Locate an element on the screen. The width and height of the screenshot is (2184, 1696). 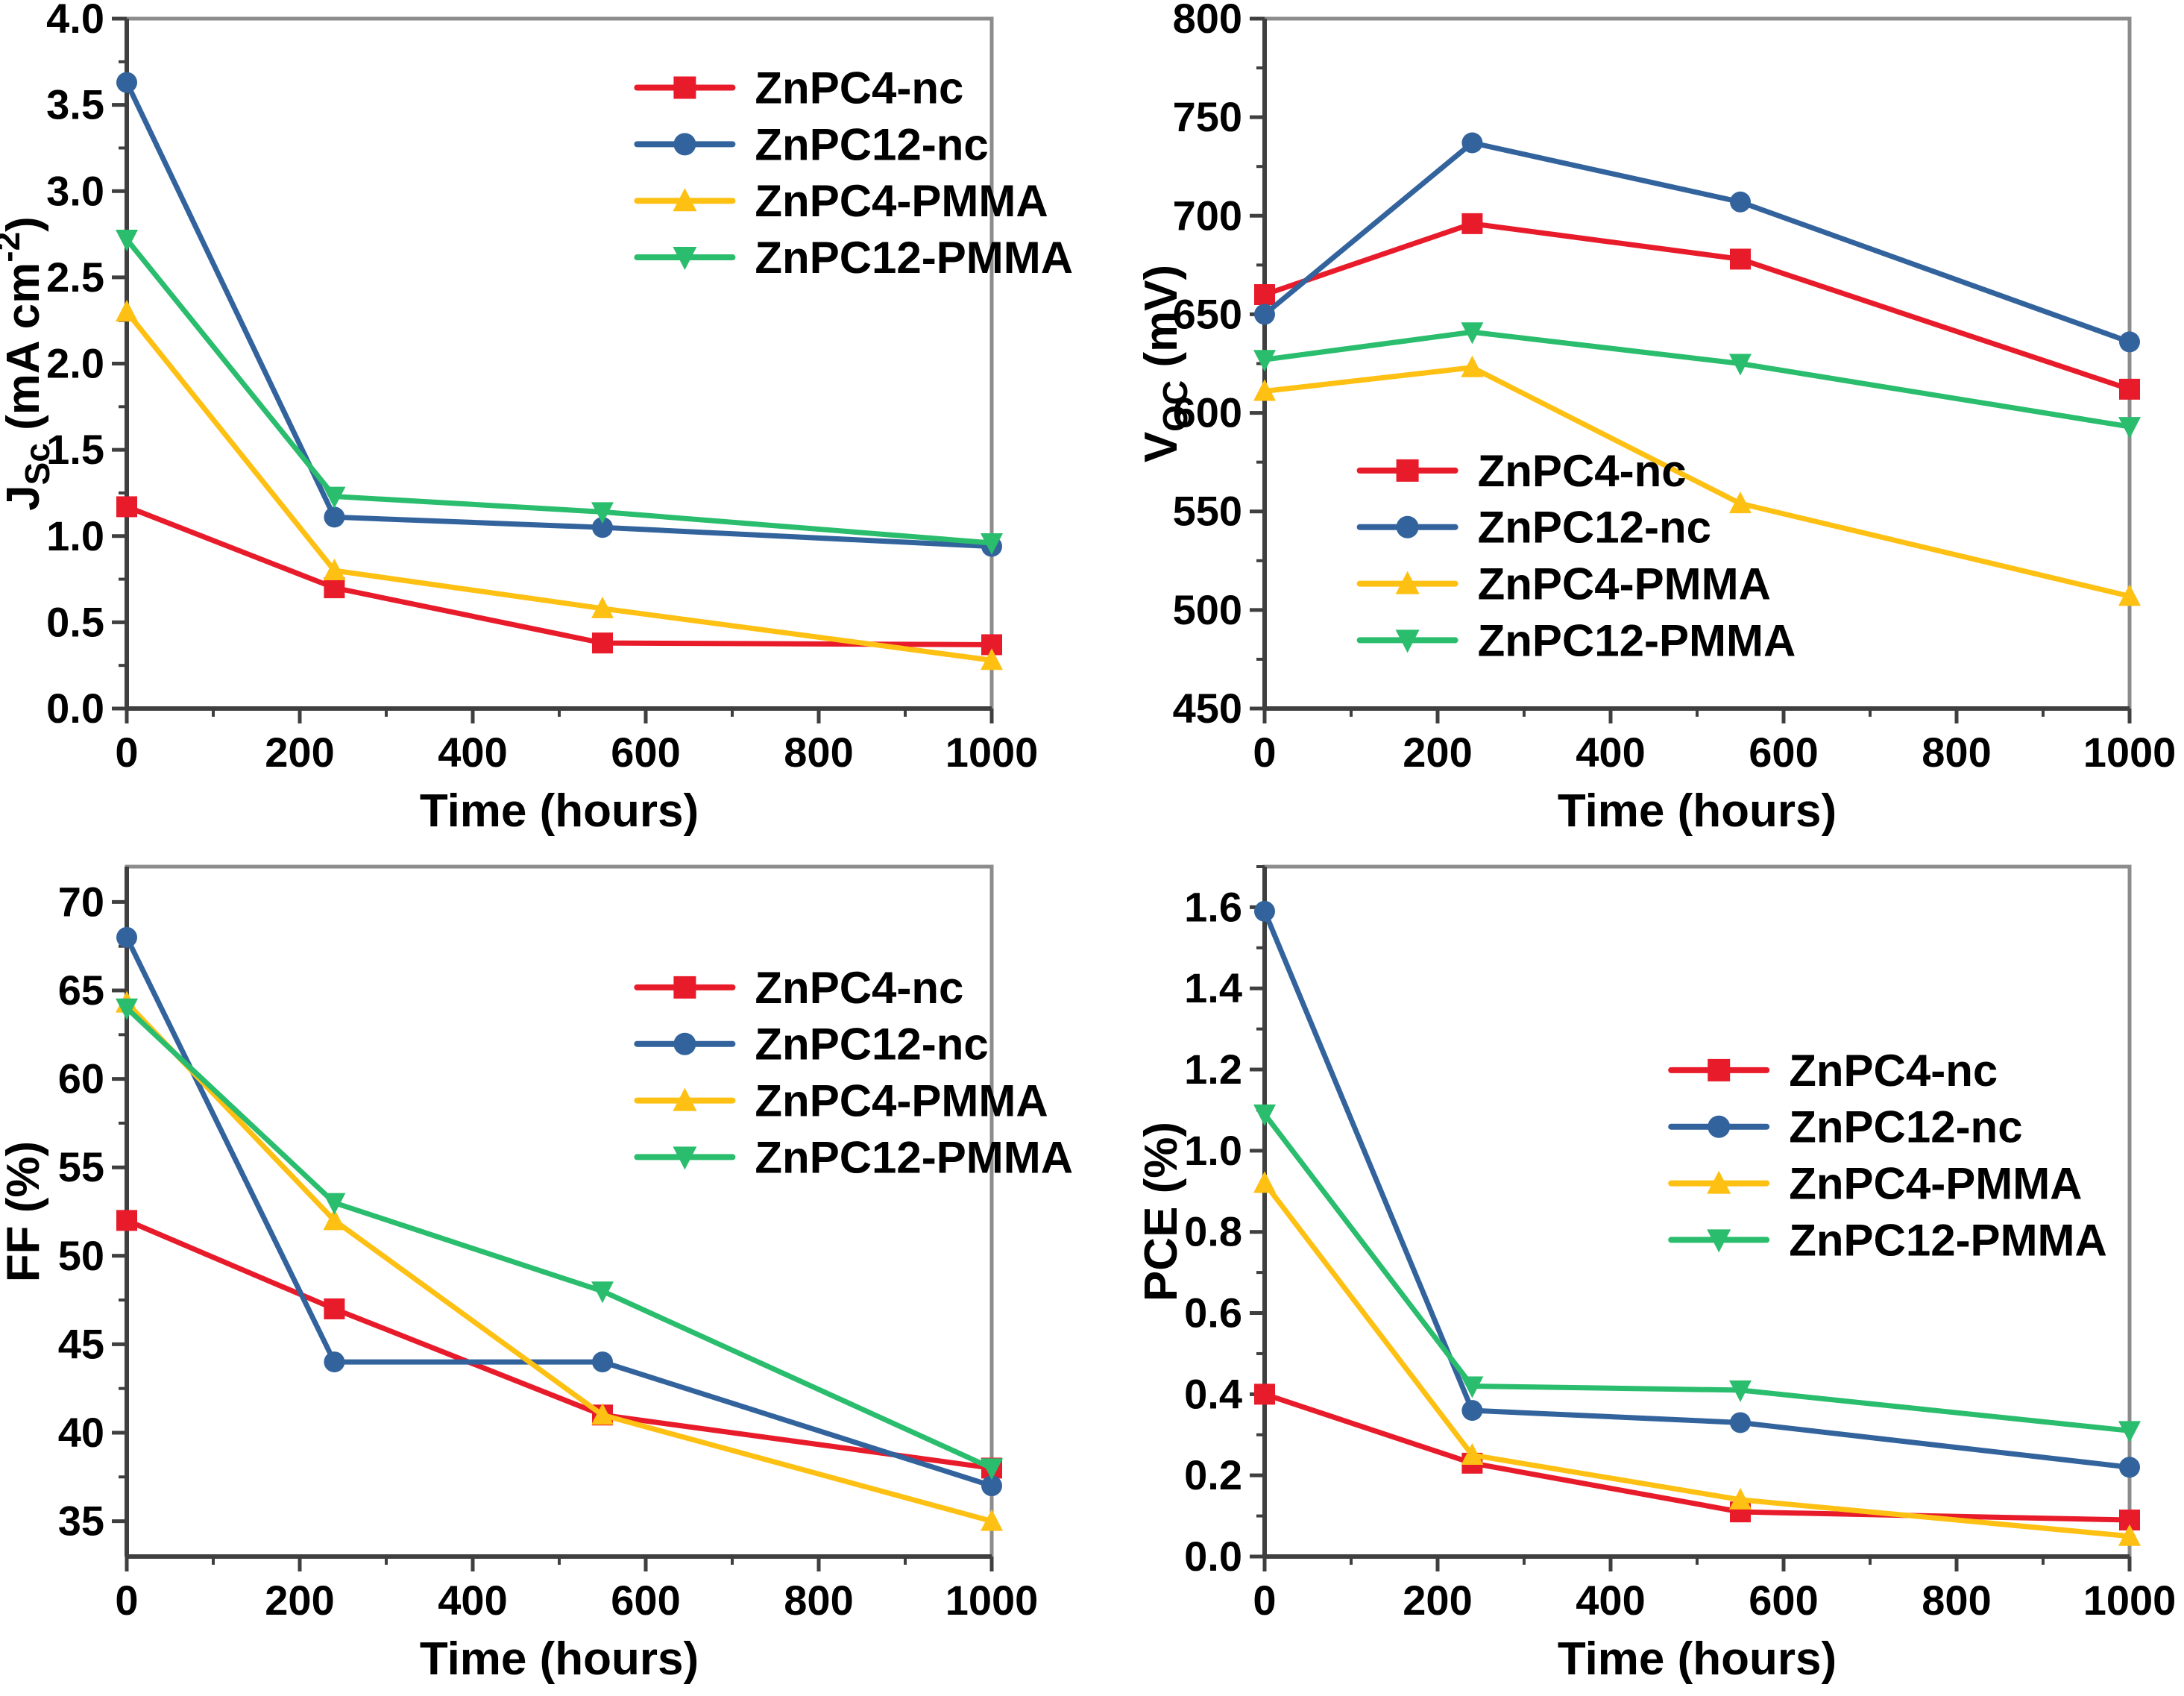
svg-text: 4.0 is located at coordinates (75, 21).